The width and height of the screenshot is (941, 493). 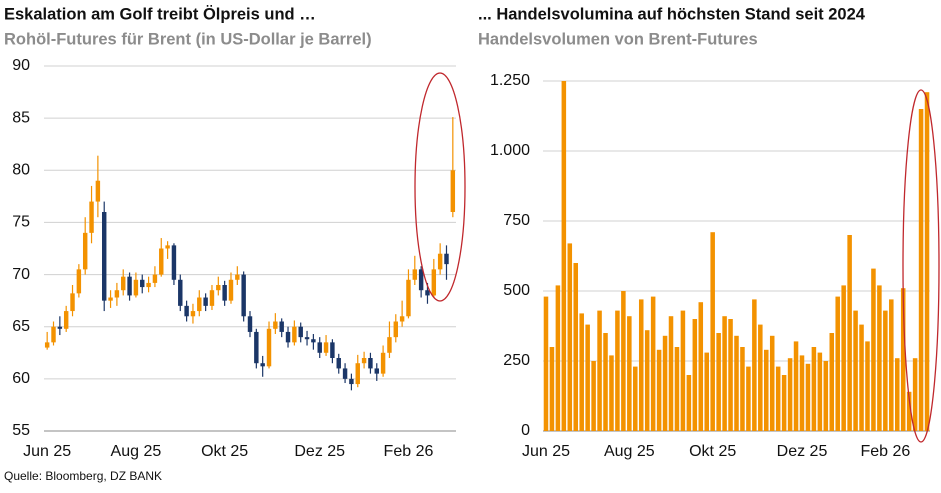 What do you see at coordinates (83, 476) in the screenshot?
I see `source: Quelle: Bloomberg, DZ BANK` at bounding box center [83, 476].